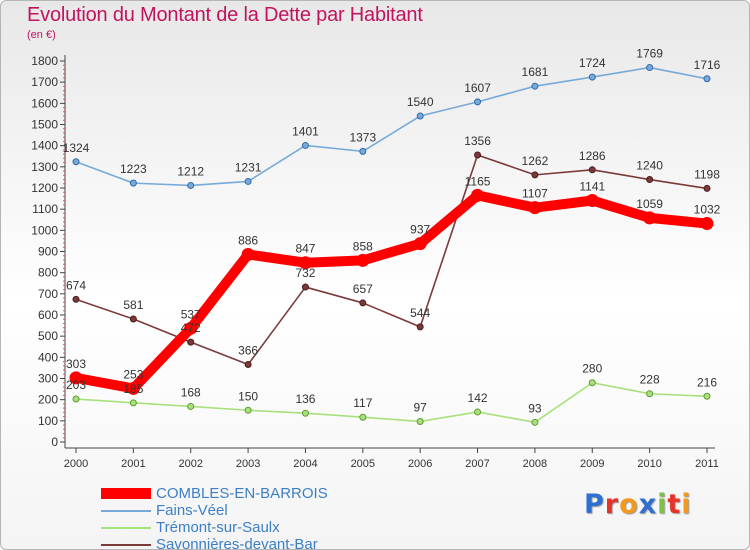  What do you see at coordinates (76, 148) in the screenshot?
I see `data-label-1: 1324` at bounding box center [76, 148].